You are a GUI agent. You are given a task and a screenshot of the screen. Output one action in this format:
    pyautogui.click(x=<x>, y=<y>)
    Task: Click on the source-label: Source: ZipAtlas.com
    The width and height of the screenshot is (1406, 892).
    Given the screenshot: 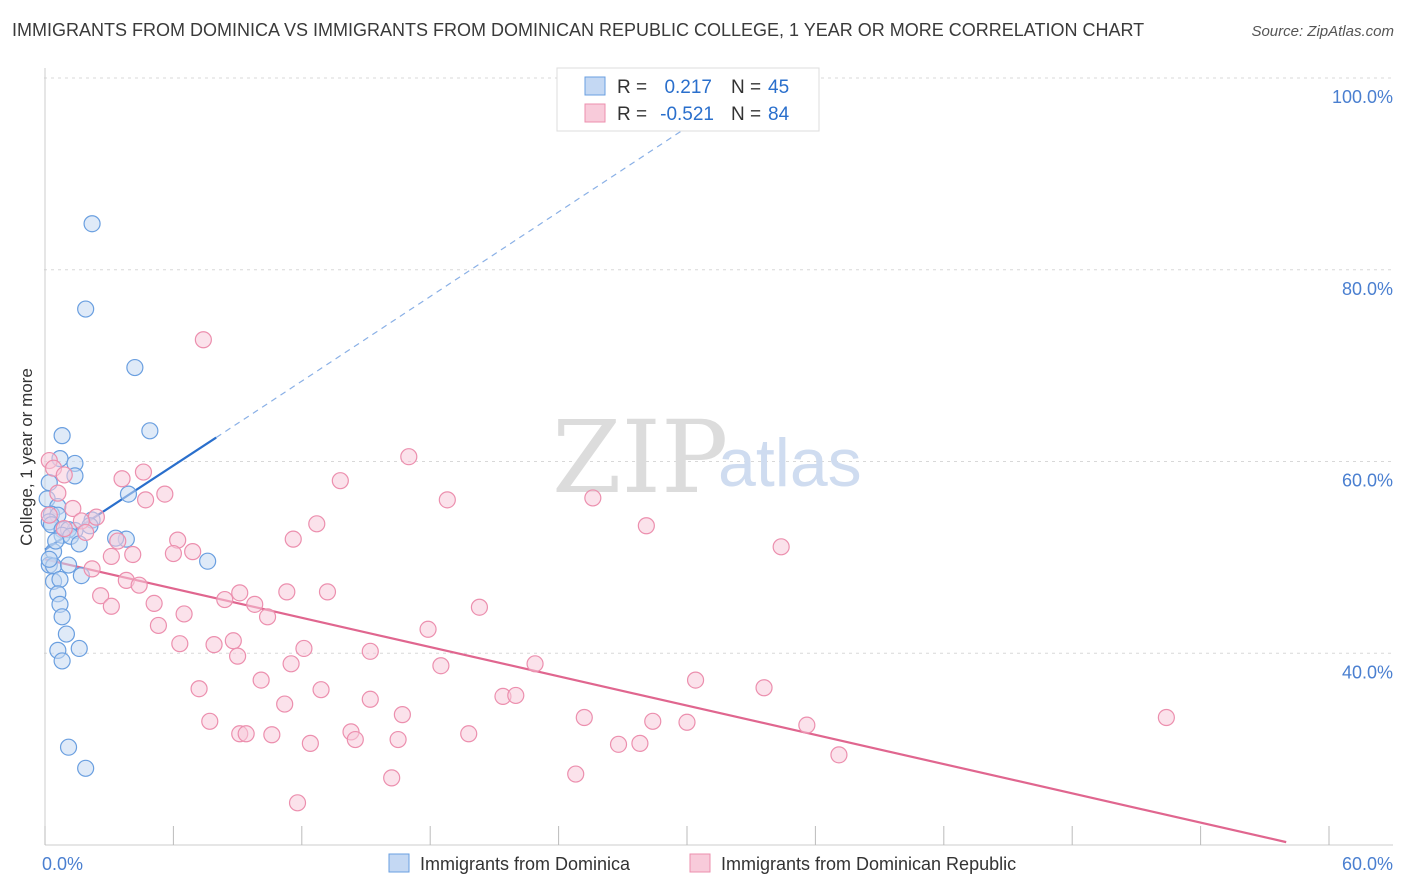 What is the action you would take?
    pyautogui.click(x=1322, y=31)
    